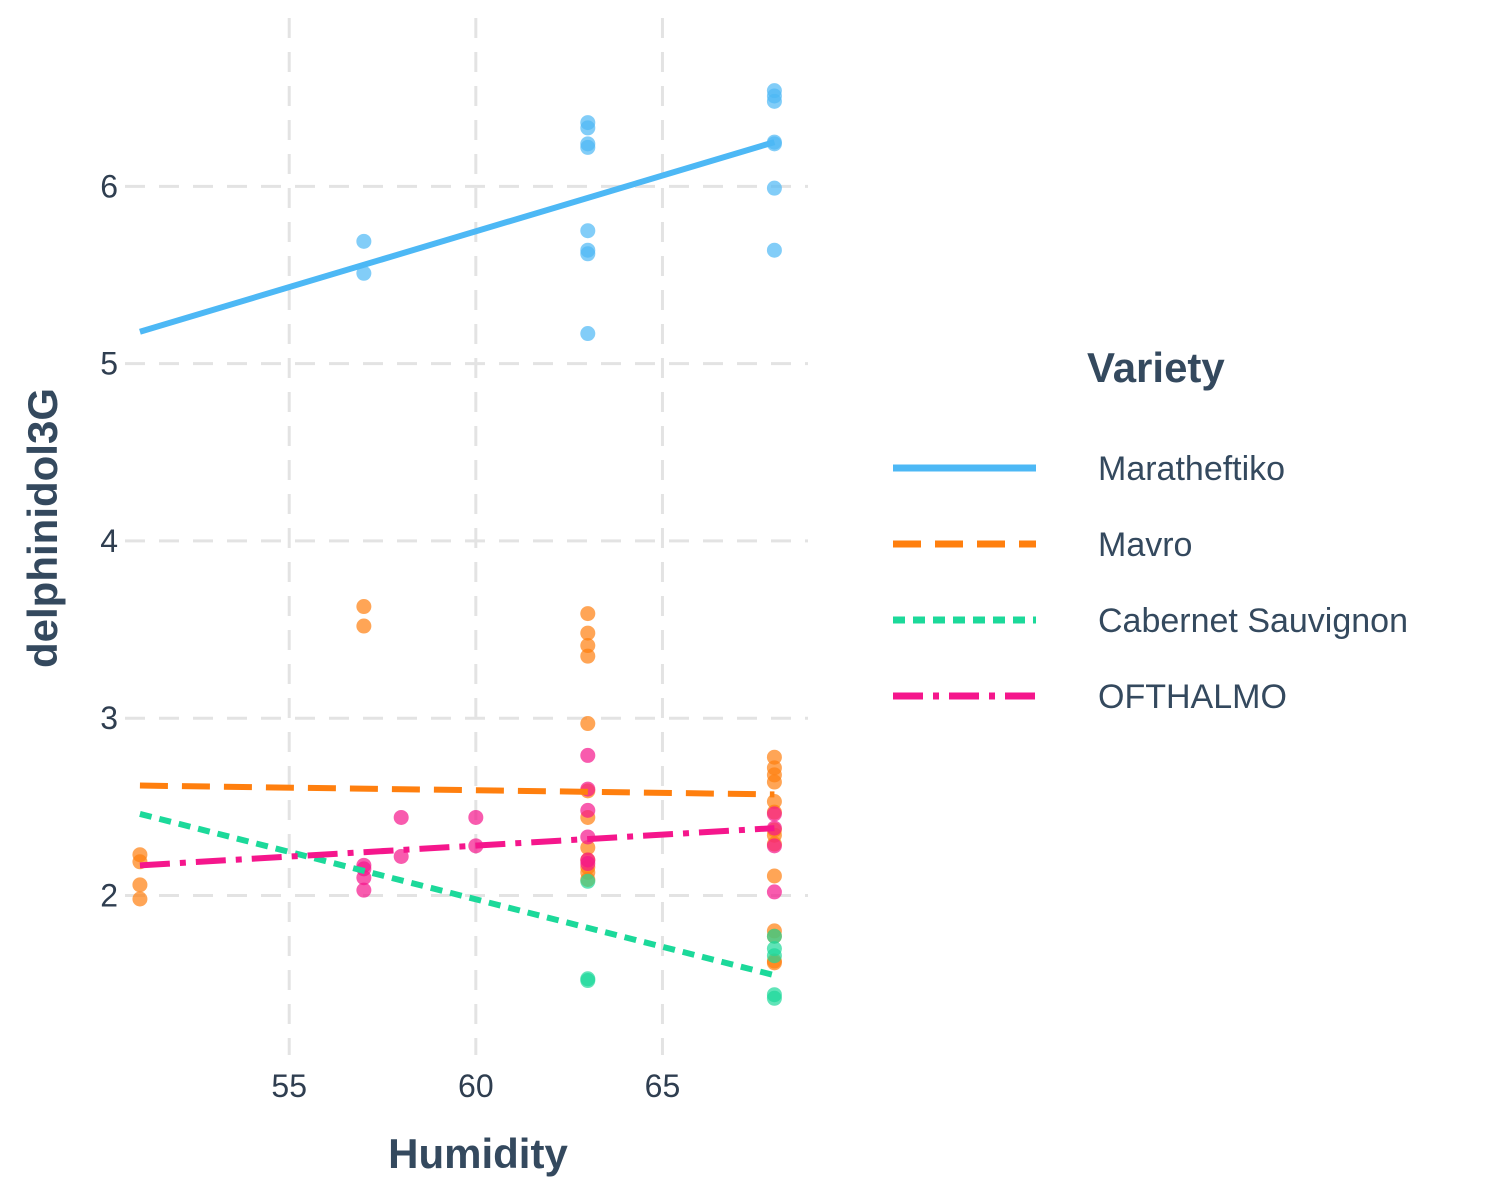 This screenshot has width=1500, height=1200. What do you see at coordinates (457, 790) in the screenshot?
I see `trend-line-mavro` at bounding box center [457, 790].